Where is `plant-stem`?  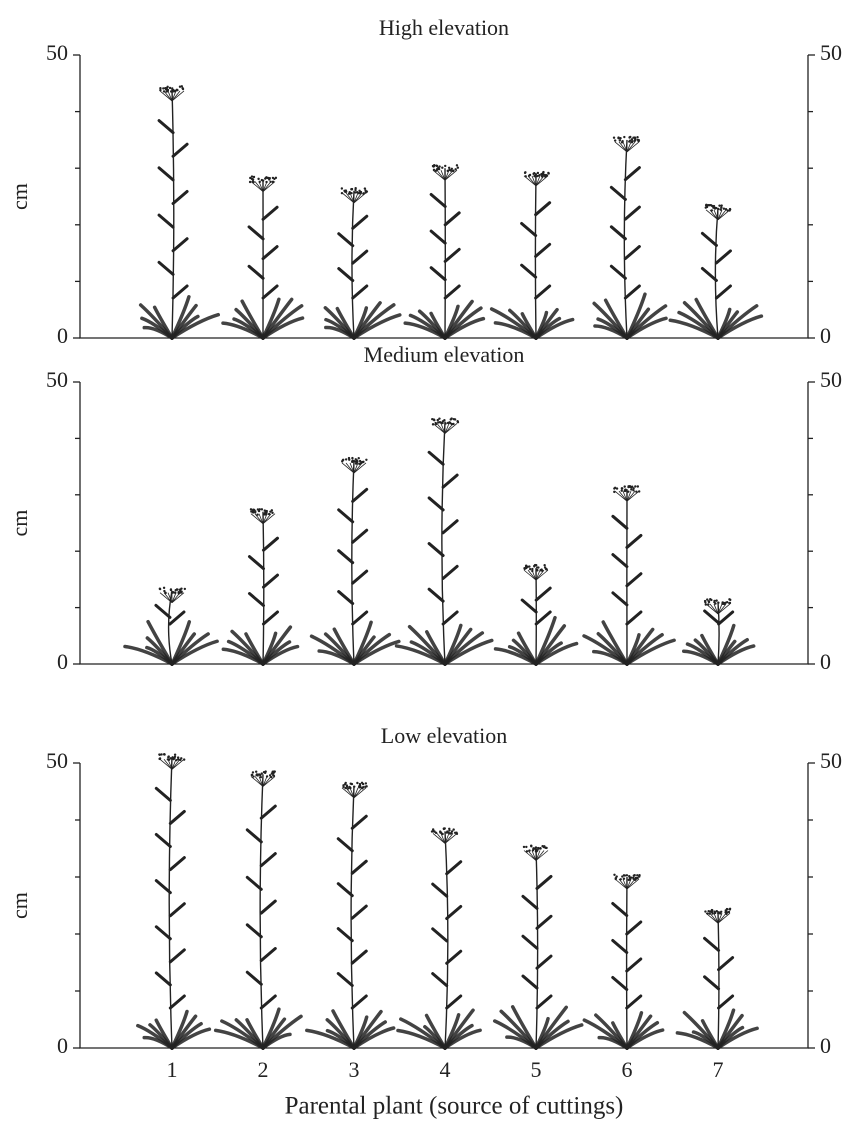
plant-stem is located at coordinates (718, 980).